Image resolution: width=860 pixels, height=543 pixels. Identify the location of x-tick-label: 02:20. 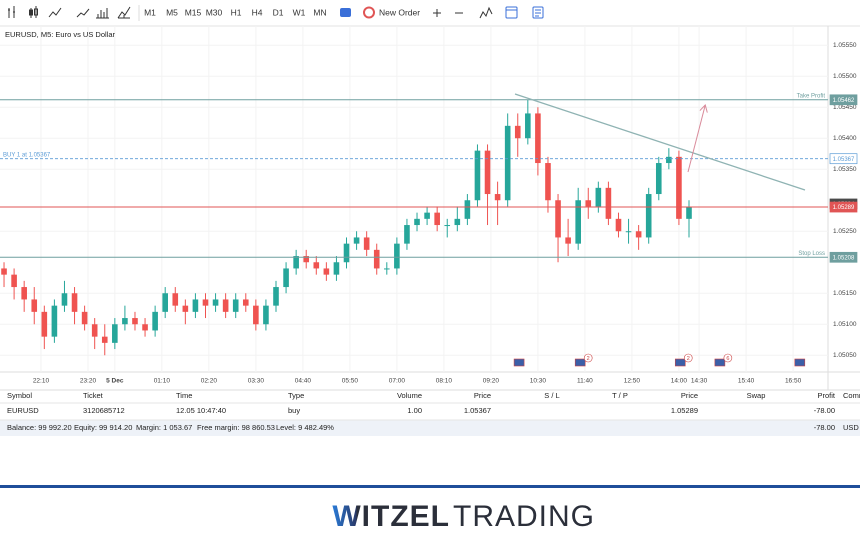
(209, 381).